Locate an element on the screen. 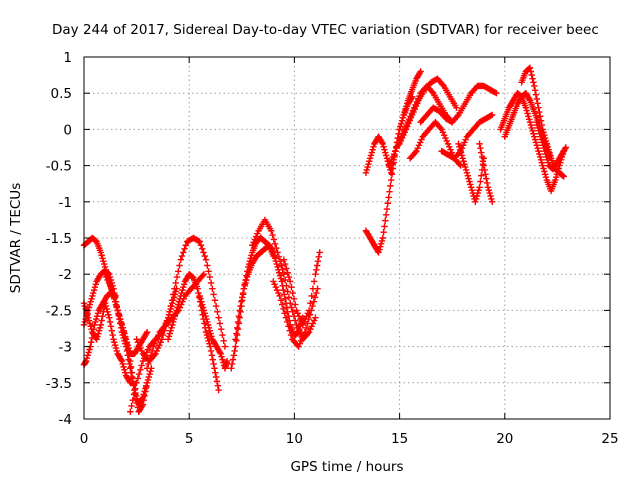  x-tick-label: 15 is located at coordinates (399, 439).